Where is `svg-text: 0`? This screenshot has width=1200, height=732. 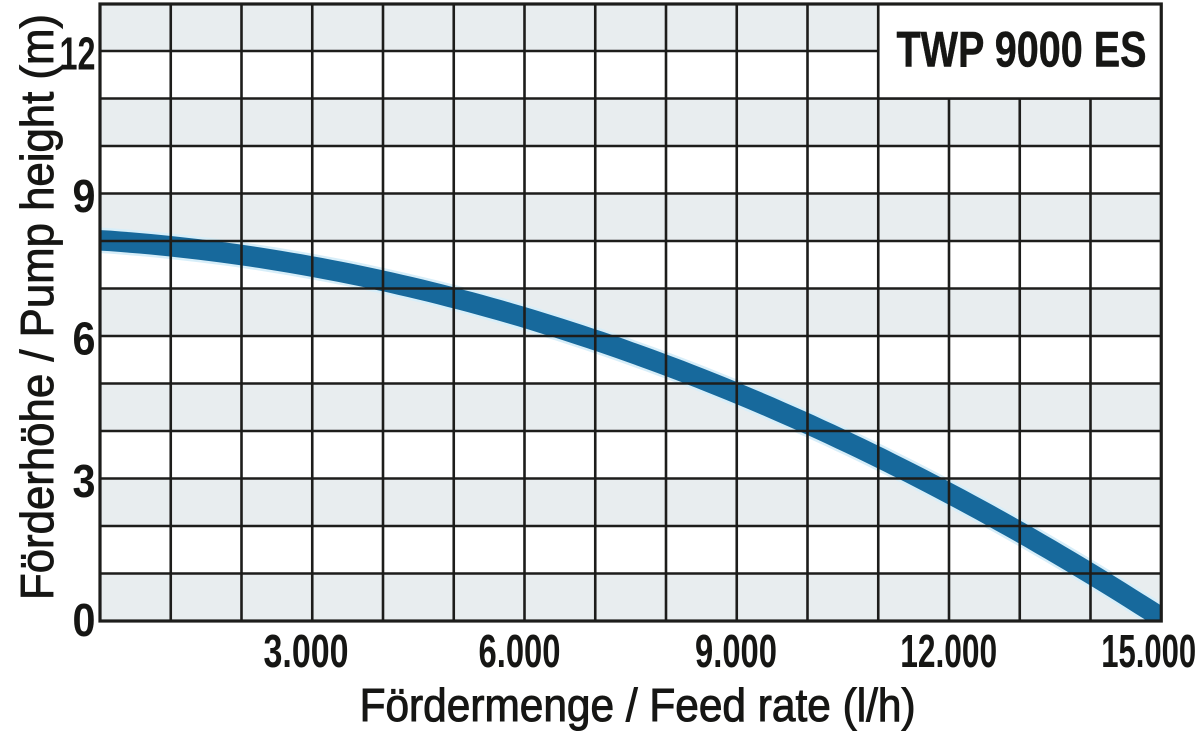
svg-text: 0 is located at coordinates (84, 620).